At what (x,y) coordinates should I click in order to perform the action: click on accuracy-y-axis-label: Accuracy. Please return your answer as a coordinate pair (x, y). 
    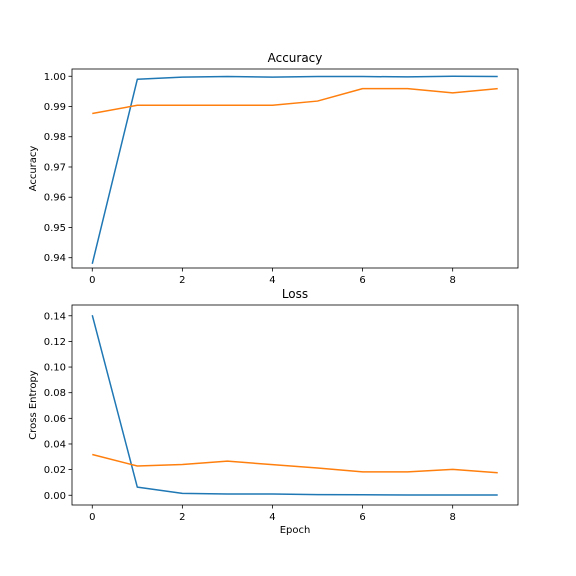
    Looking at the image, I should click on (33, 169).